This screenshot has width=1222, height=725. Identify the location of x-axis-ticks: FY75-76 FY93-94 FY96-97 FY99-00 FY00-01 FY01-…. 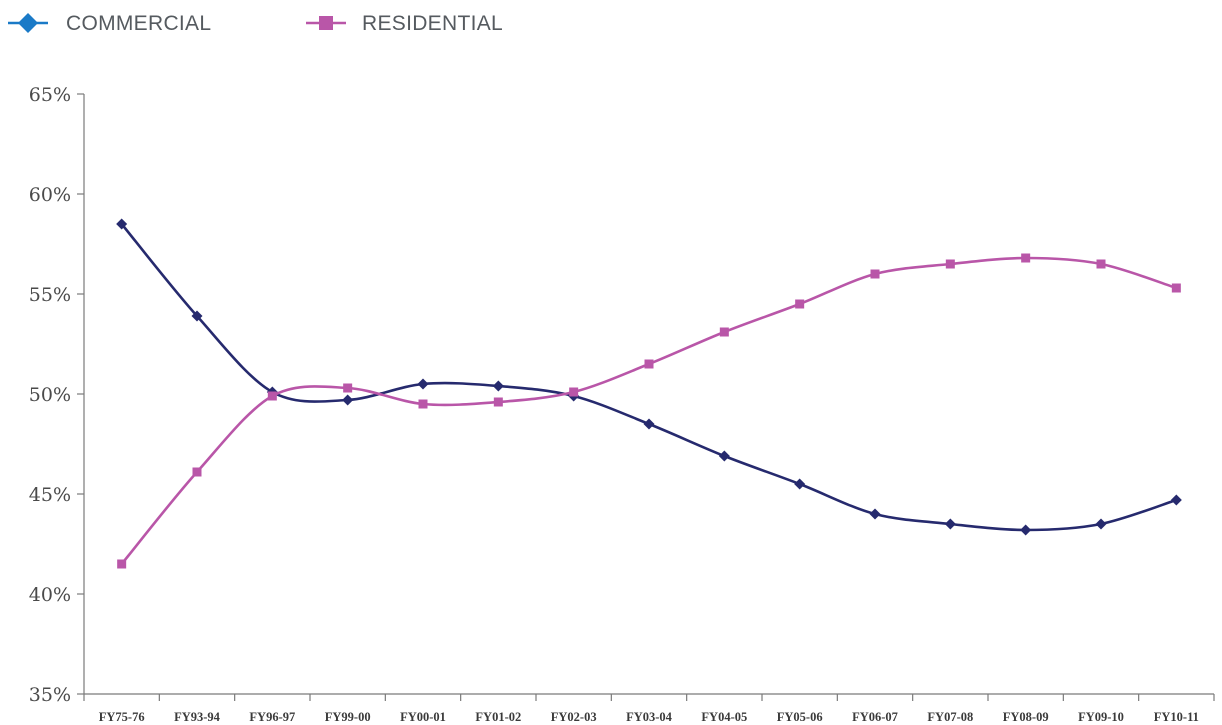
(649, 709).